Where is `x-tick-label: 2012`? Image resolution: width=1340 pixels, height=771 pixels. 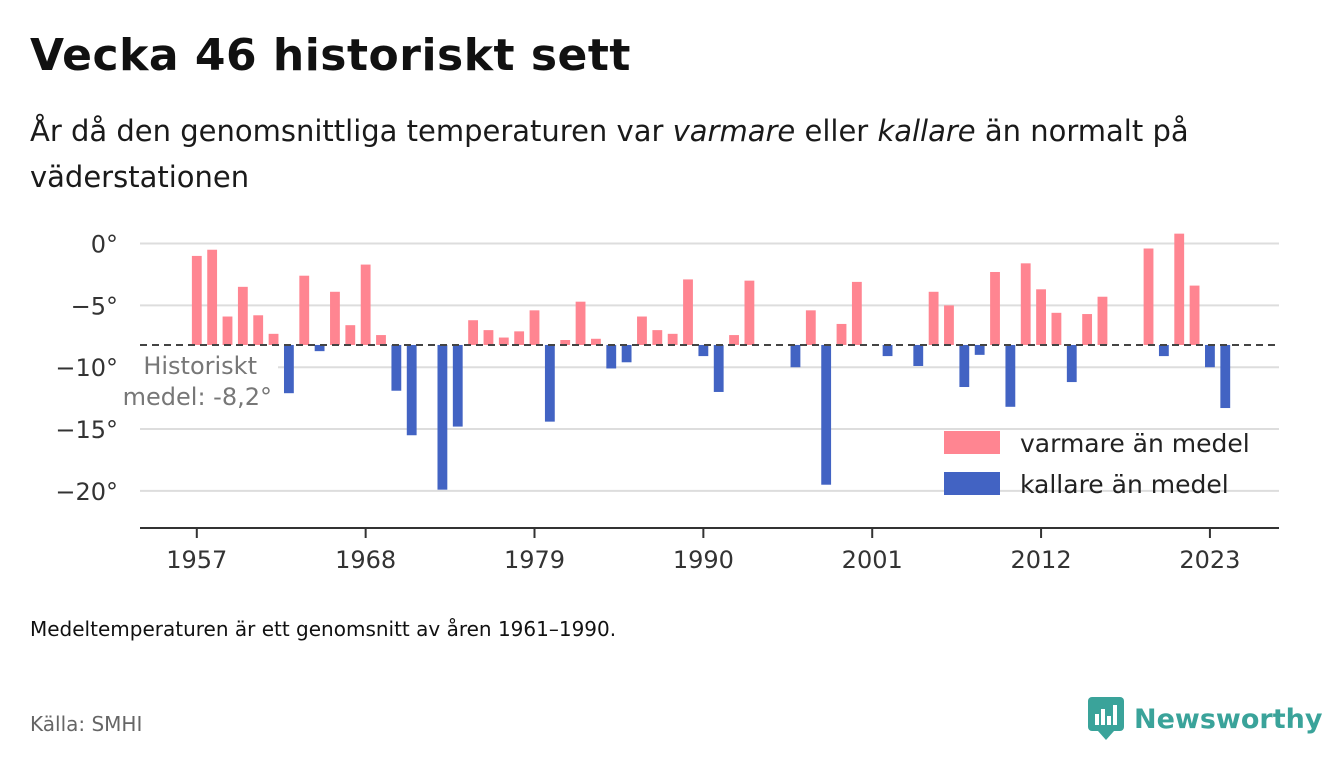
x-tick-label: 2012 is located at coordinates (1041, 560).